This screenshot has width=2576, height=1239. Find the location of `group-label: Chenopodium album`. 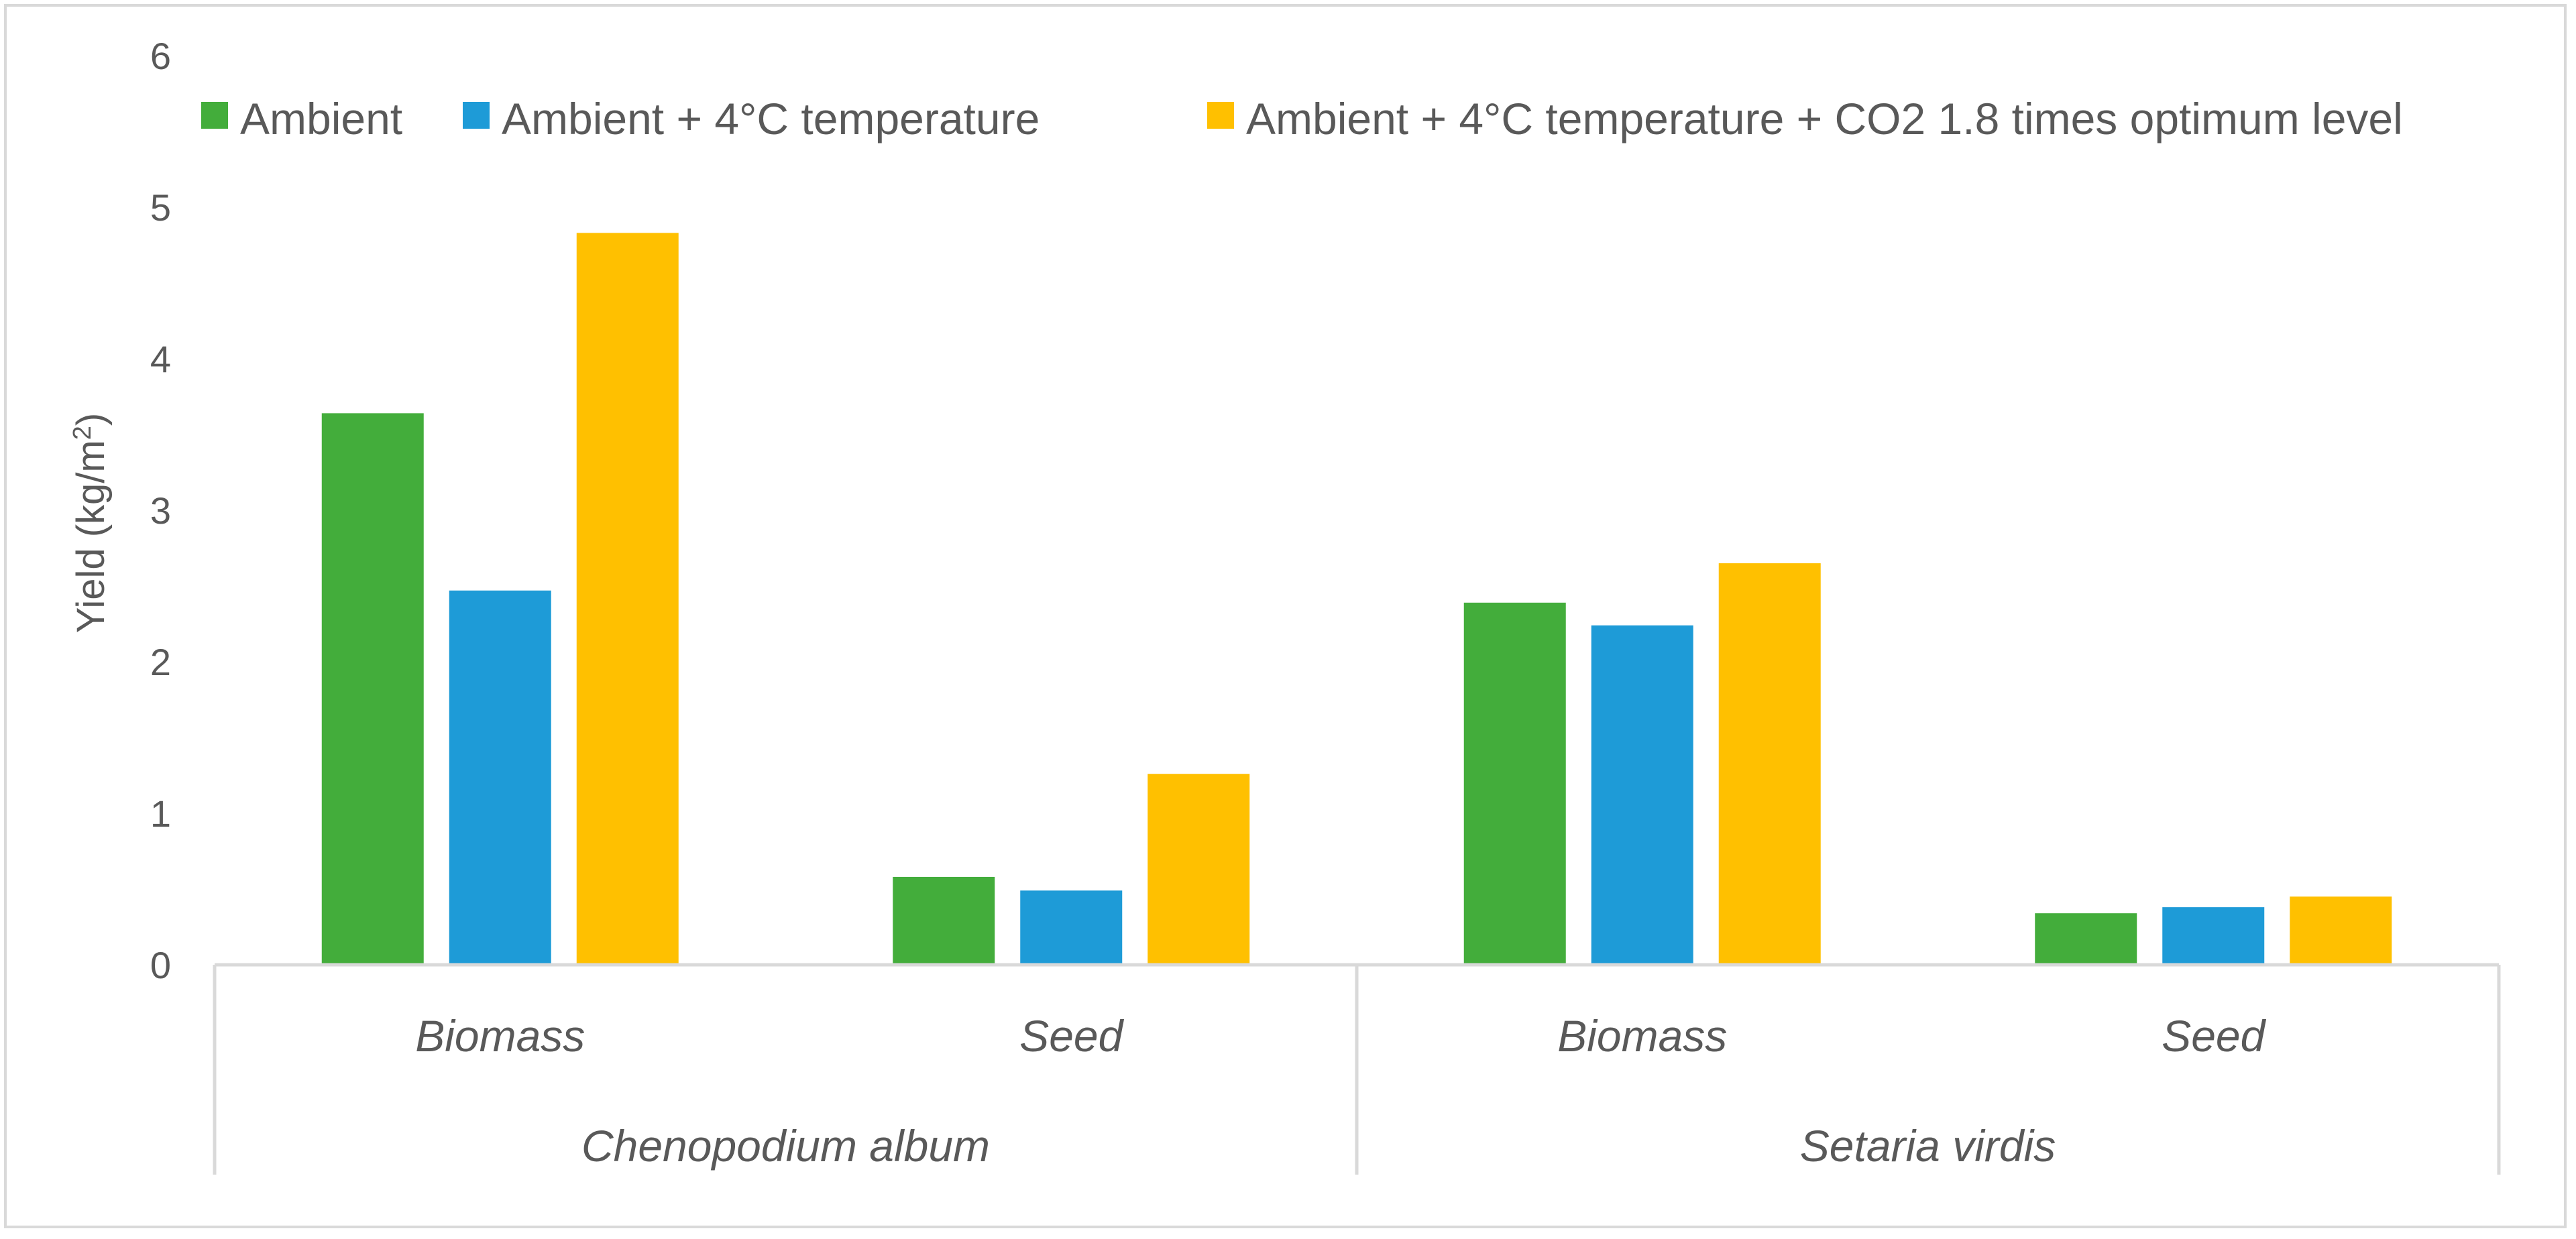

group-label: Chenopodium album is located at coordinates (785, 1146).